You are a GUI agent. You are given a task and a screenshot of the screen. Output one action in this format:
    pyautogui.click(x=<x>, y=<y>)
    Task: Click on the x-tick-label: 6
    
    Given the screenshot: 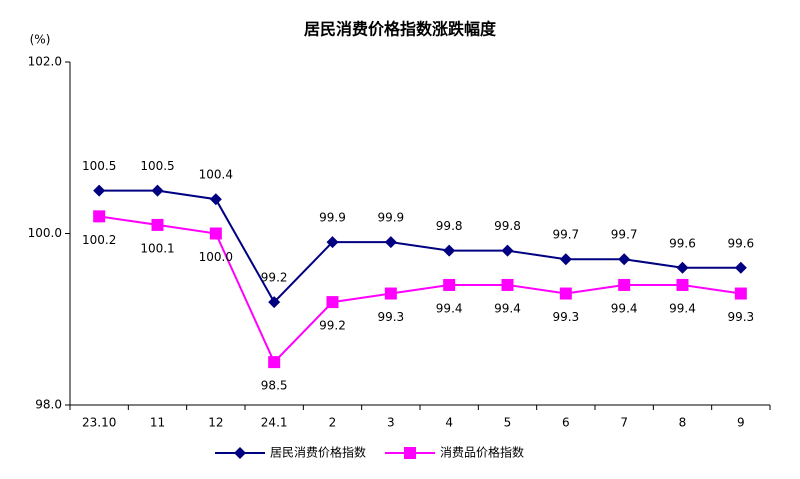 What is the action you would take?
    pyautogui.click(x=566, y=423)
    